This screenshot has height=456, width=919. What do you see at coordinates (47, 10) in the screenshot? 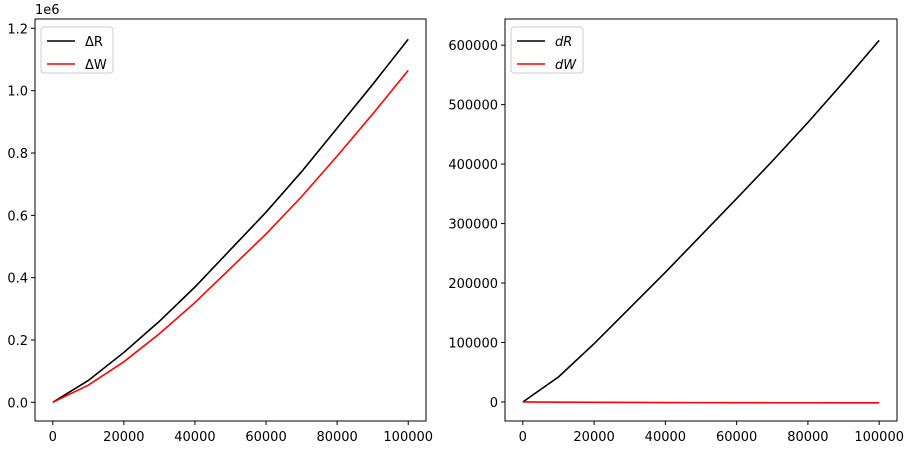
I see `offset-label: 1e6` at bounding box center [47, 10].